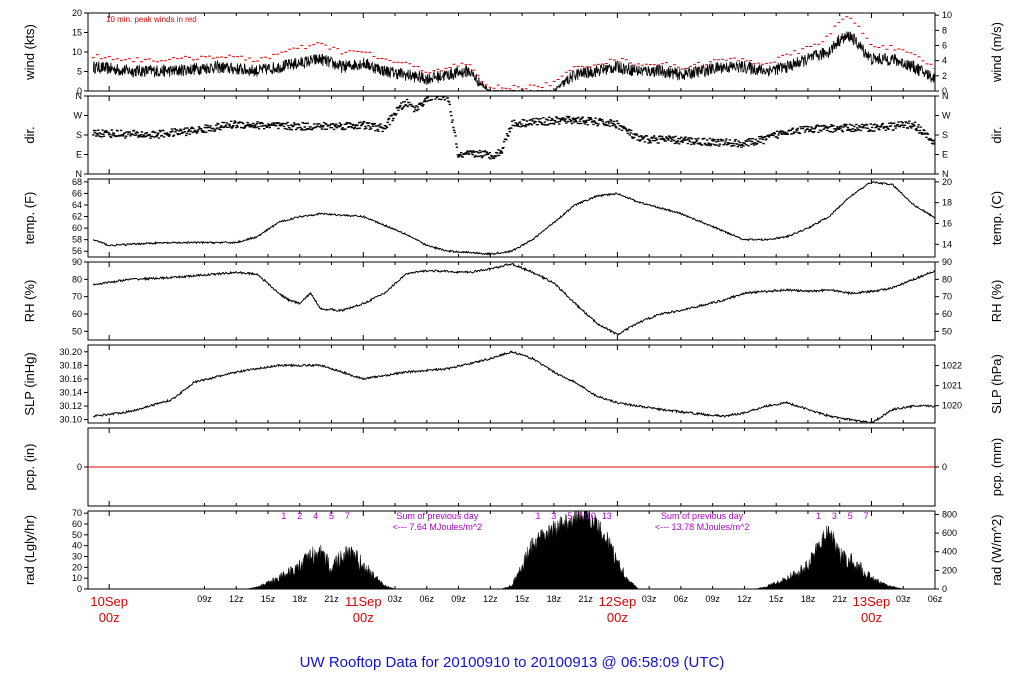 Image resolution: width=1024 pixels, height=700 pixels. I want to click on y-tick-label-right: 50, so click(947, 331).